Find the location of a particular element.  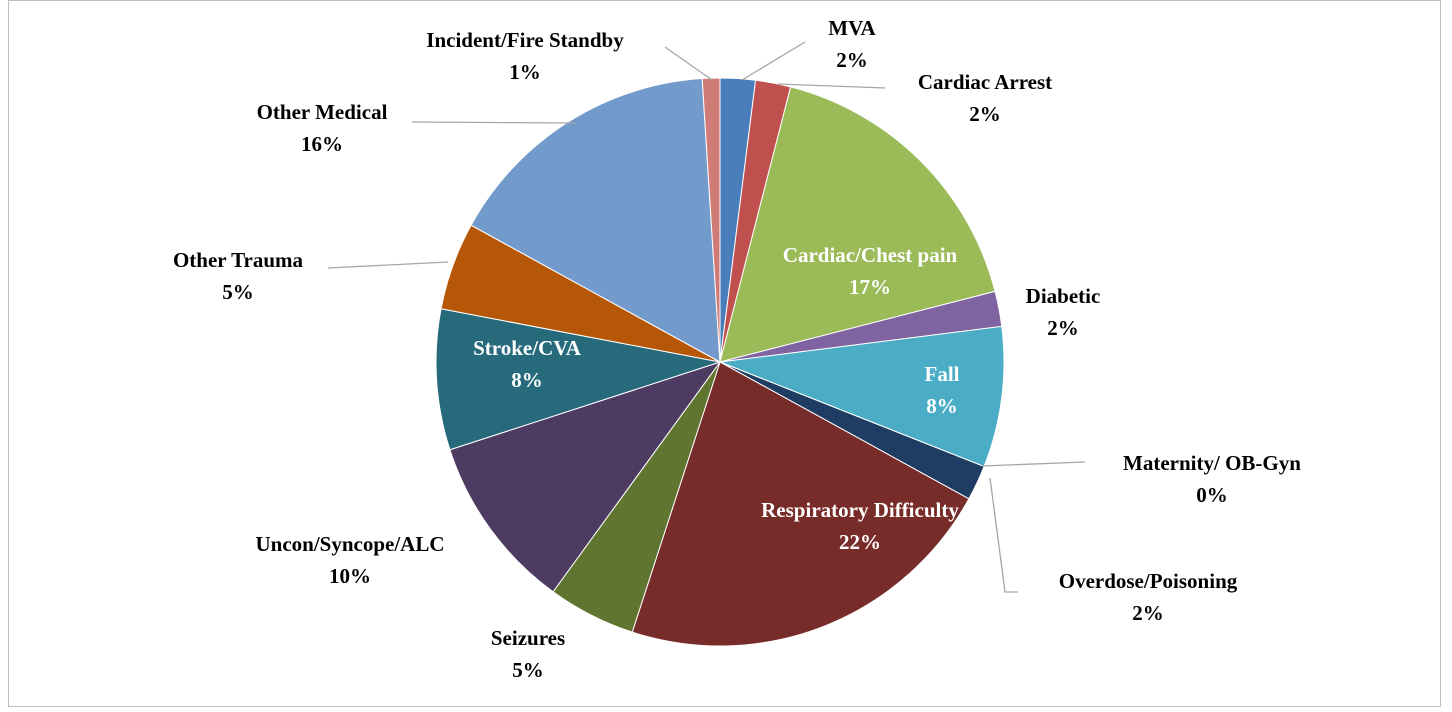

slice-label: Seizures is located at coordinates (528, 638).